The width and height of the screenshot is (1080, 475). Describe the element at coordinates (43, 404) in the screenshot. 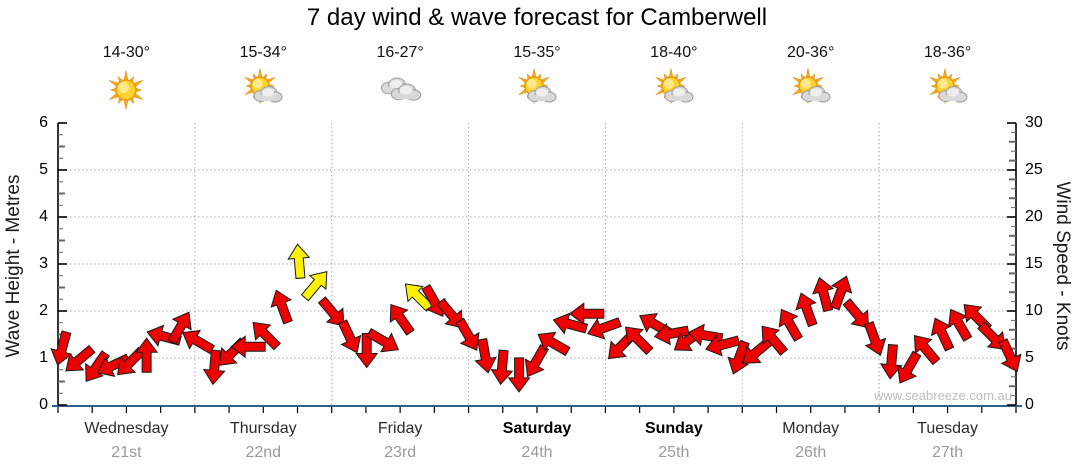

I see `left-tick-0: 0` at that location.